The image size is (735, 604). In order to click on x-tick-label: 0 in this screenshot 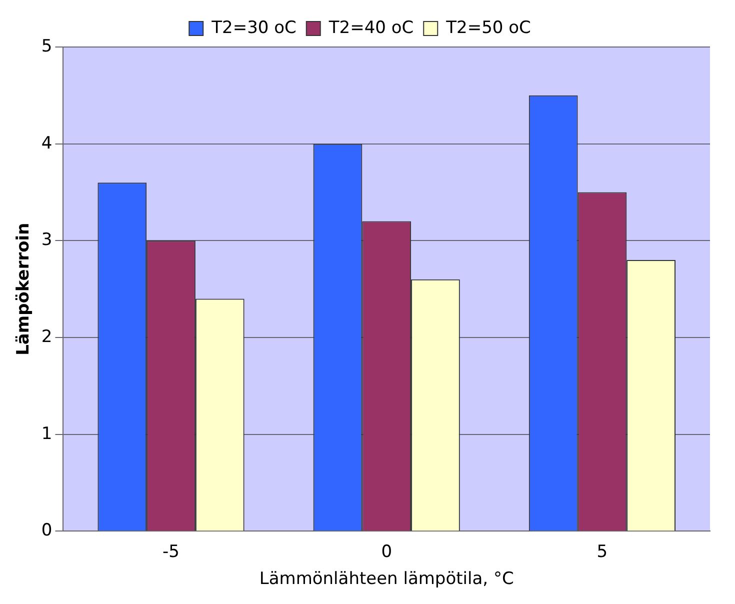, I will do `click(386, 552)`.